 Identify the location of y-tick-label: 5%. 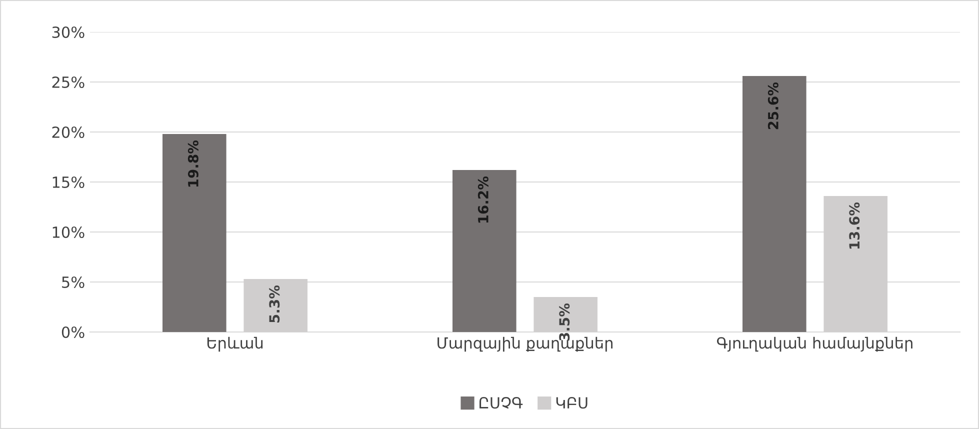
(73, 282).